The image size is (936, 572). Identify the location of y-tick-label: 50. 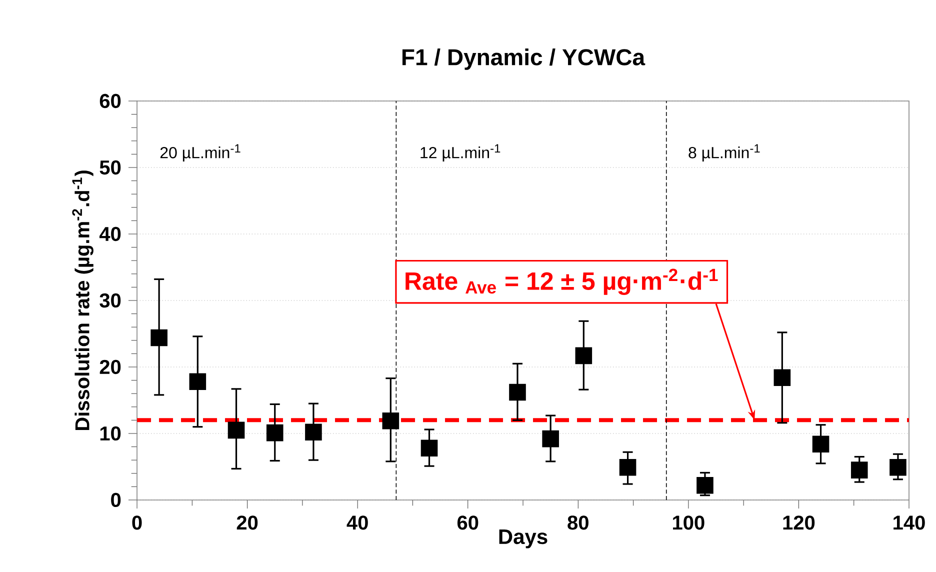
(110, 167).